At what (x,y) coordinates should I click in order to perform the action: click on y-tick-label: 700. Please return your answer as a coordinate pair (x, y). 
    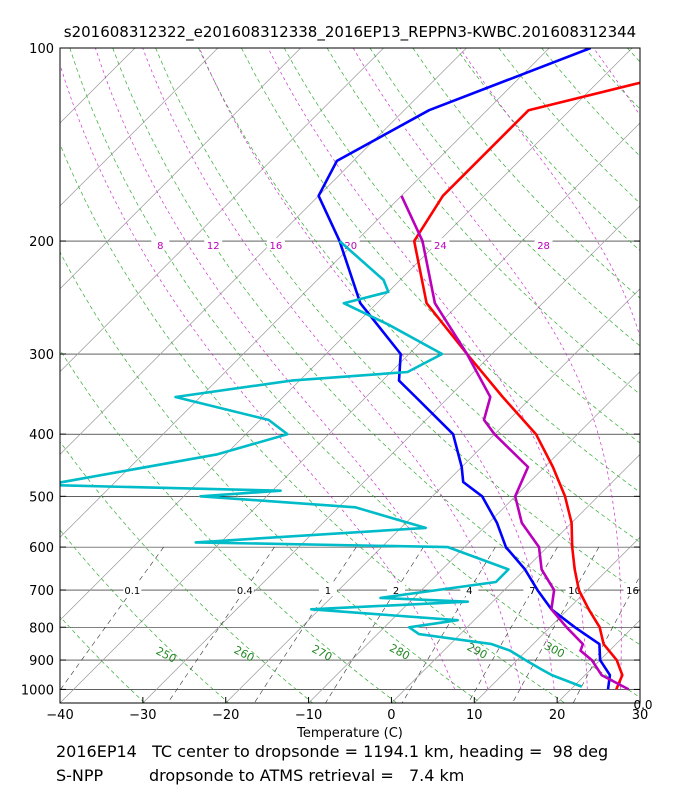
    Looking at the image, I should click on (41, 591).